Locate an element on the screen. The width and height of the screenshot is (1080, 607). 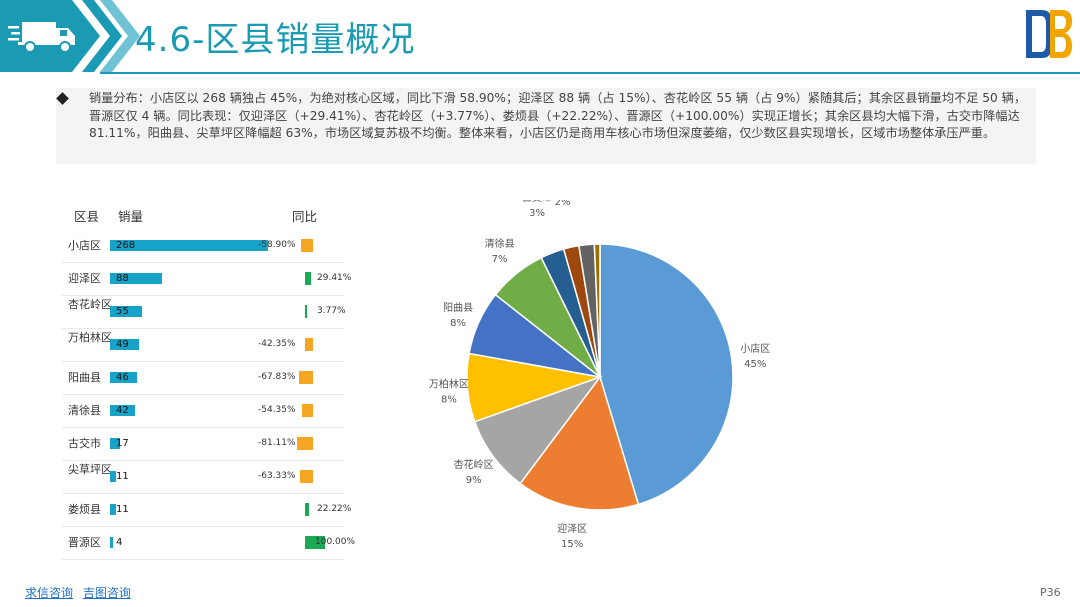
truck-icon is located at coordinates (41, 37).